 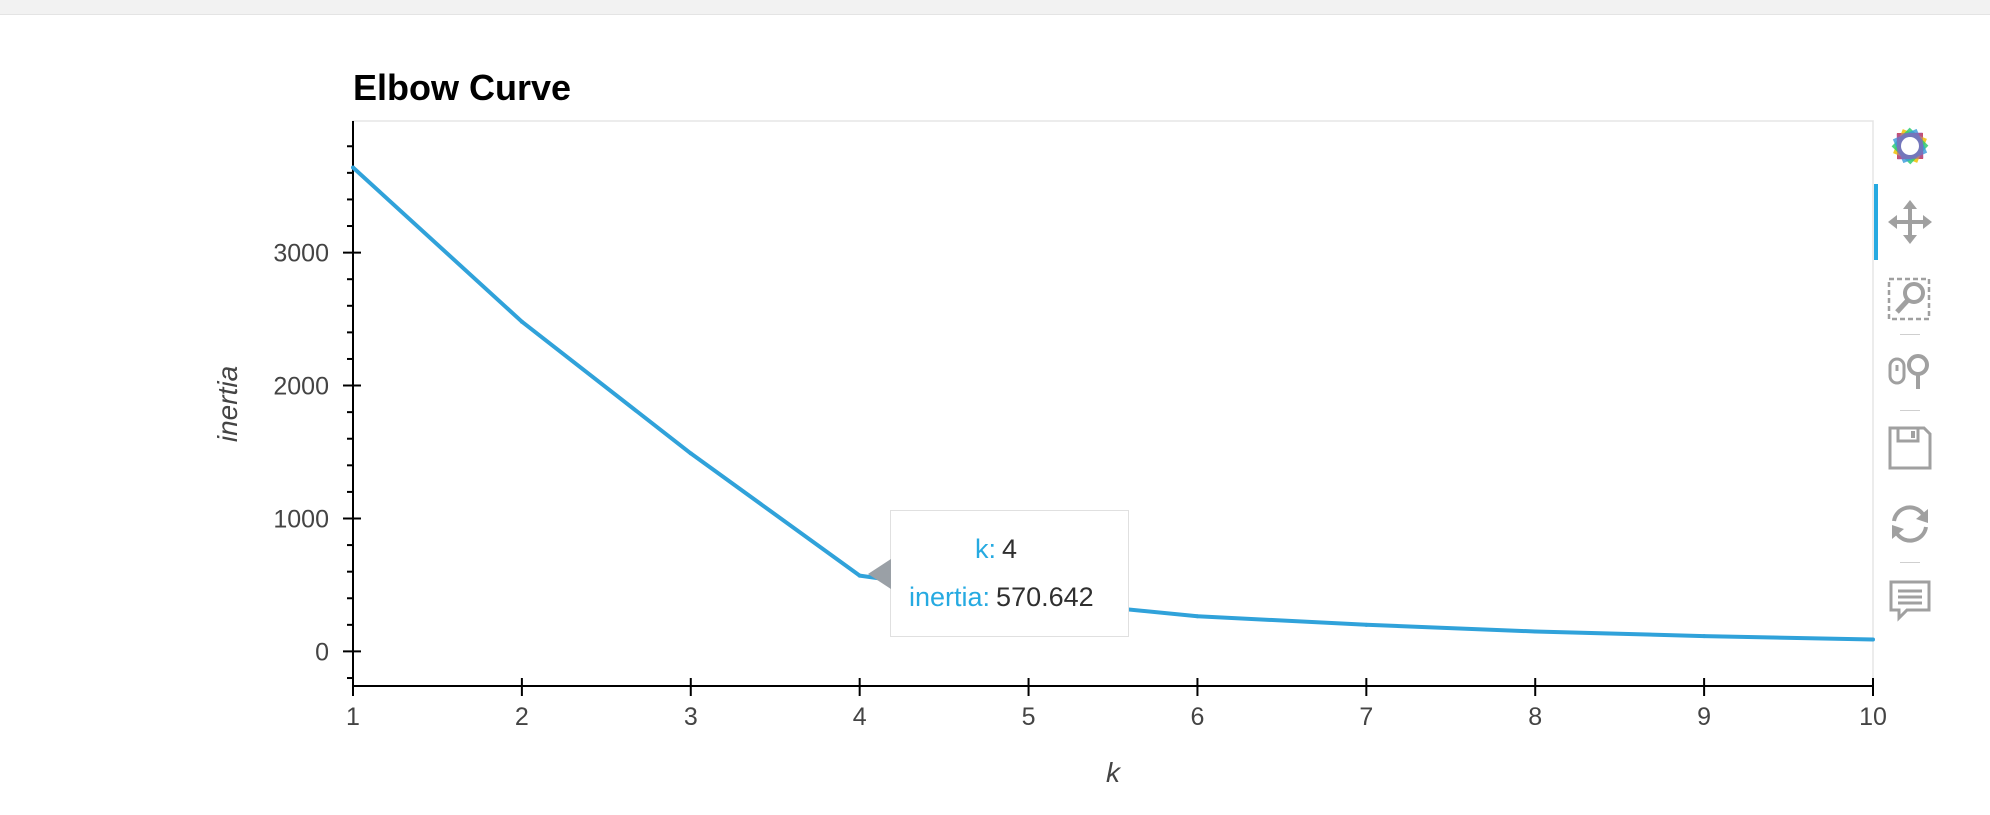 I want to click on reset-icon, so click(x=1910, y=524).